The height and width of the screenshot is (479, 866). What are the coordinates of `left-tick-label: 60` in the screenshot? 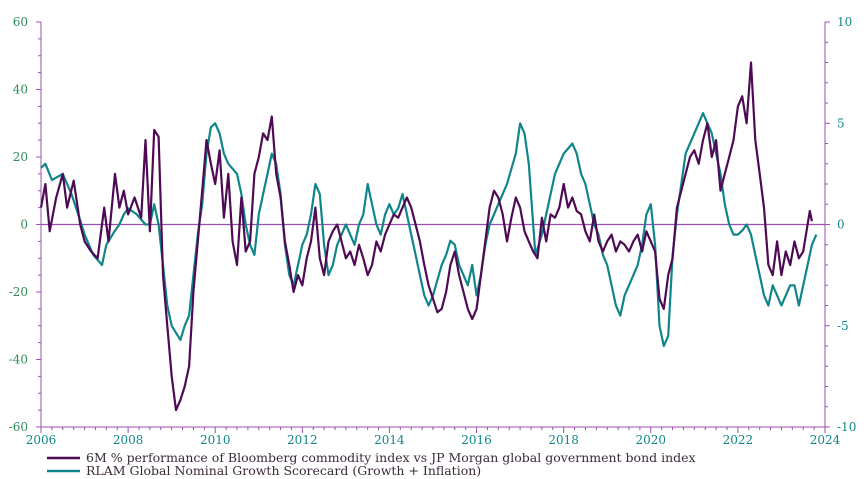 It's located at (20, 22).